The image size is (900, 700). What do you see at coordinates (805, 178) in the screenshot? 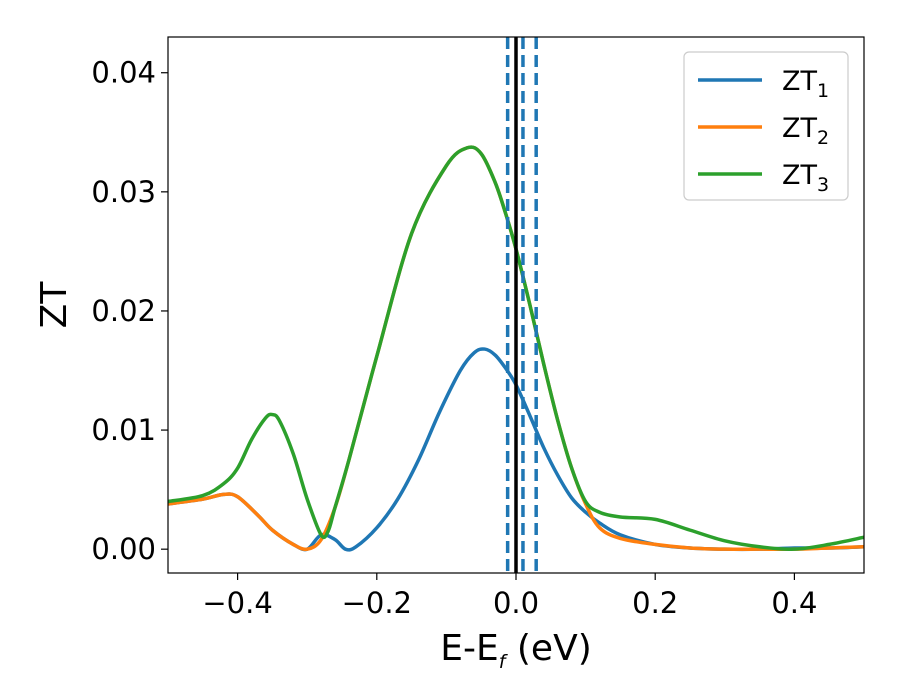
I see `legend-label-zt3: ZT3` at bounding box center [805, 178].